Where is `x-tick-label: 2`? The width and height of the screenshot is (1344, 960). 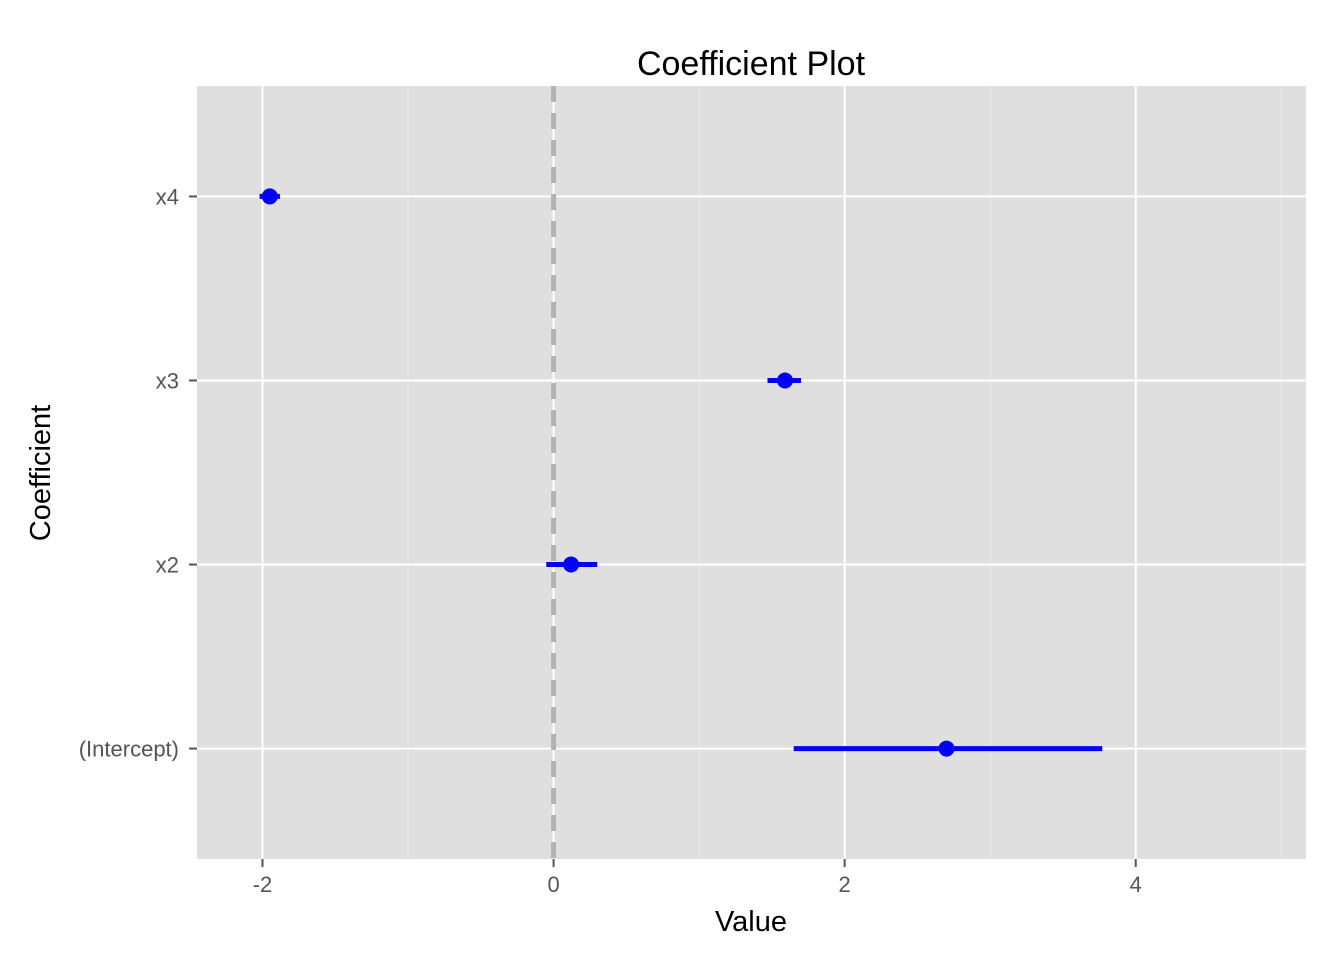
x-tick-label: 2 is located at coordinates (845, 884).